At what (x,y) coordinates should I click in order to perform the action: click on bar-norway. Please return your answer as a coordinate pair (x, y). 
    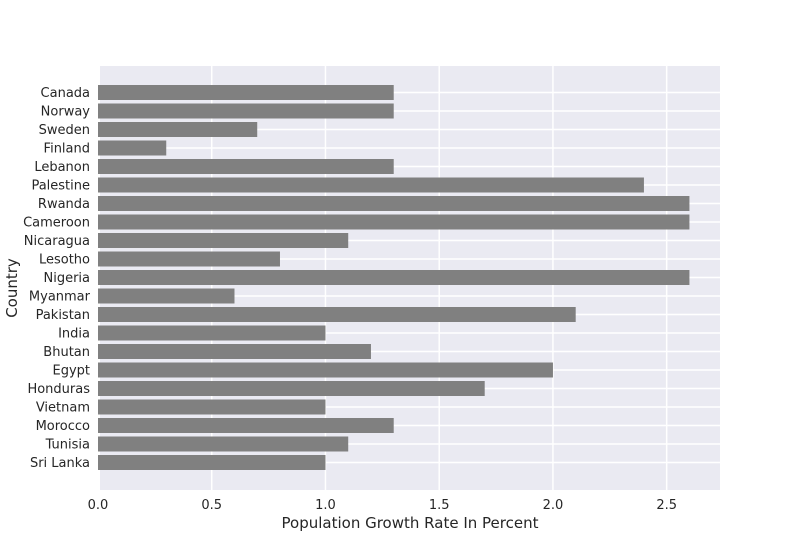
    Looking at the image, I should click on (246, 111).